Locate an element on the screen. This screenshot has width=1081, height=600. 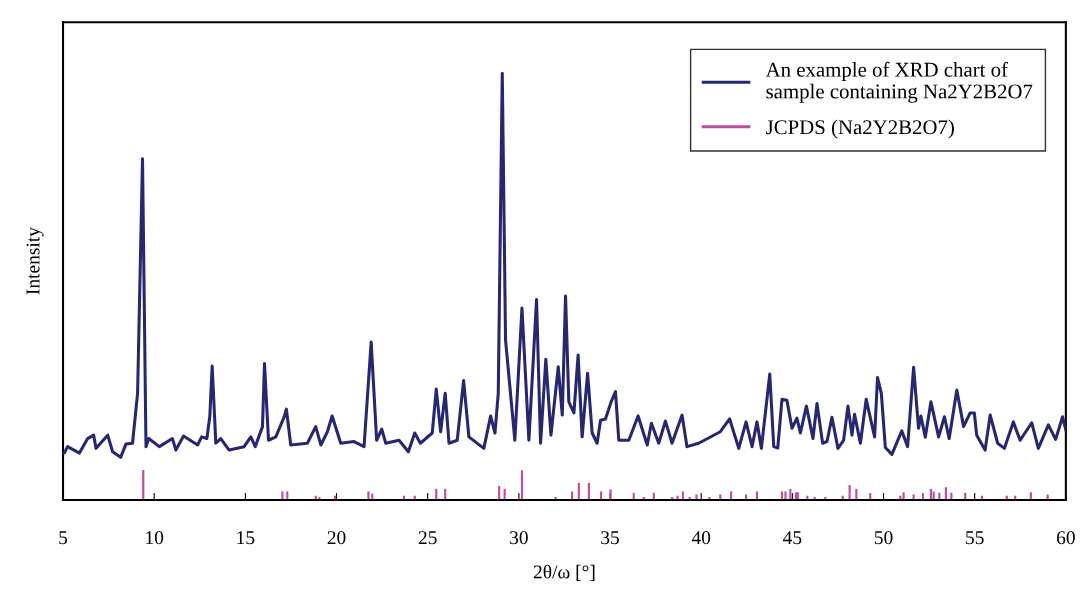
x-axis-title: 2θ/ω [°] is located at coordinates (564, 572).